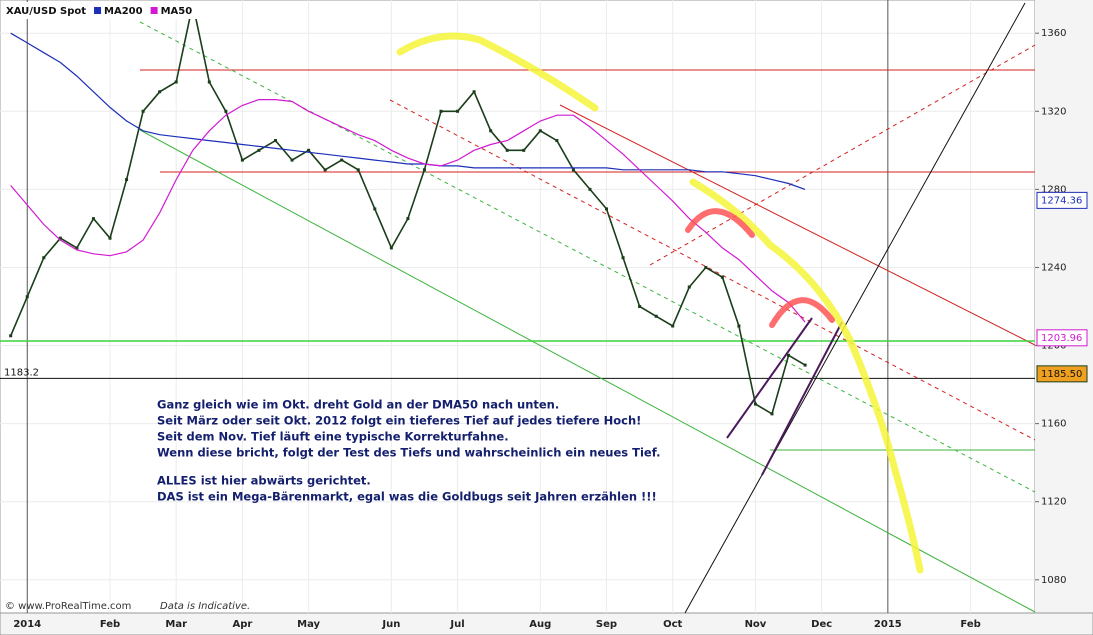 Image resolution: width=1093 pixels, height=635 pixels. Describe the element at coordinates (1053, 580) in the screenshot. I see `y-tick-label: 1080` at that location.